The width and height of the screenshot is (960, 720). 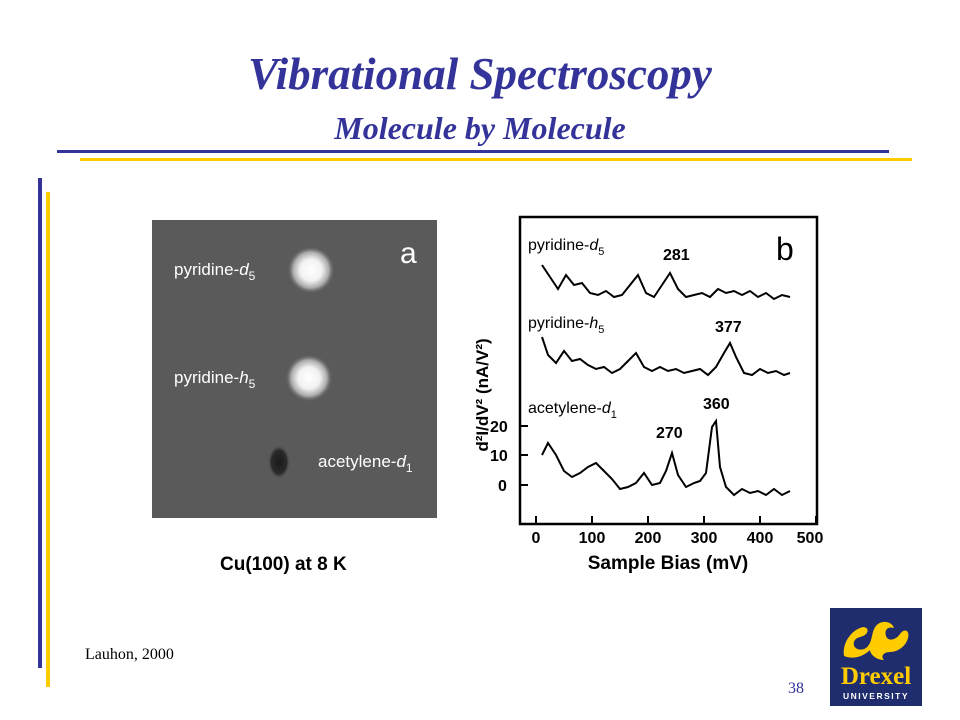 What do you see at coordinates (283, 564) in the screenshot?
I see `panel-a-caption: Cu(100) at 8 K` at bounding box center [283, 564].